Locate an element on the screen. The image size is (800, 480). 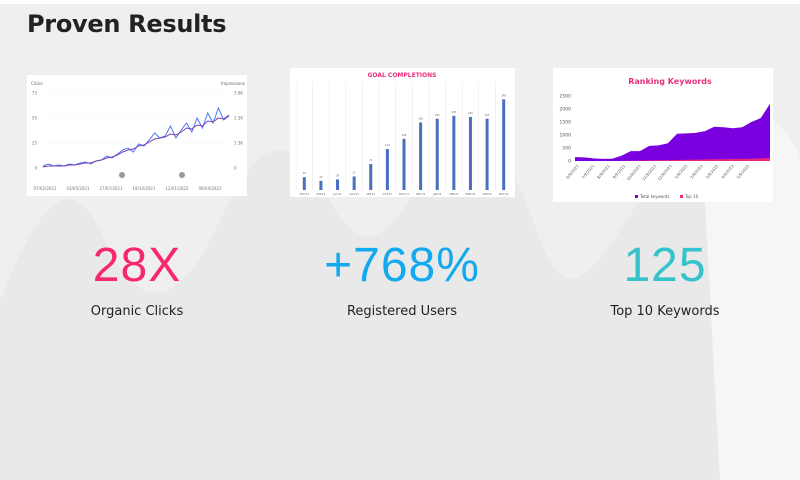
x-tick-label: 9/9/2021 is located at coordinates (618, 171).